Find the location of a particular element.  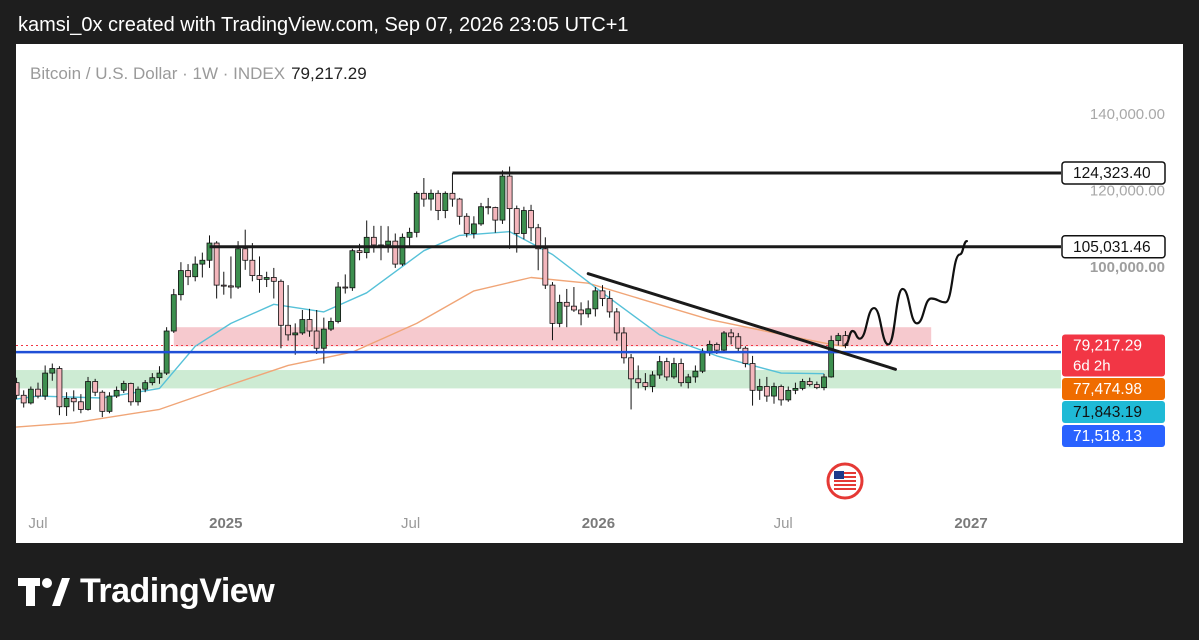

price-label: 77,474.98 is located at coordinates (1113, 389).